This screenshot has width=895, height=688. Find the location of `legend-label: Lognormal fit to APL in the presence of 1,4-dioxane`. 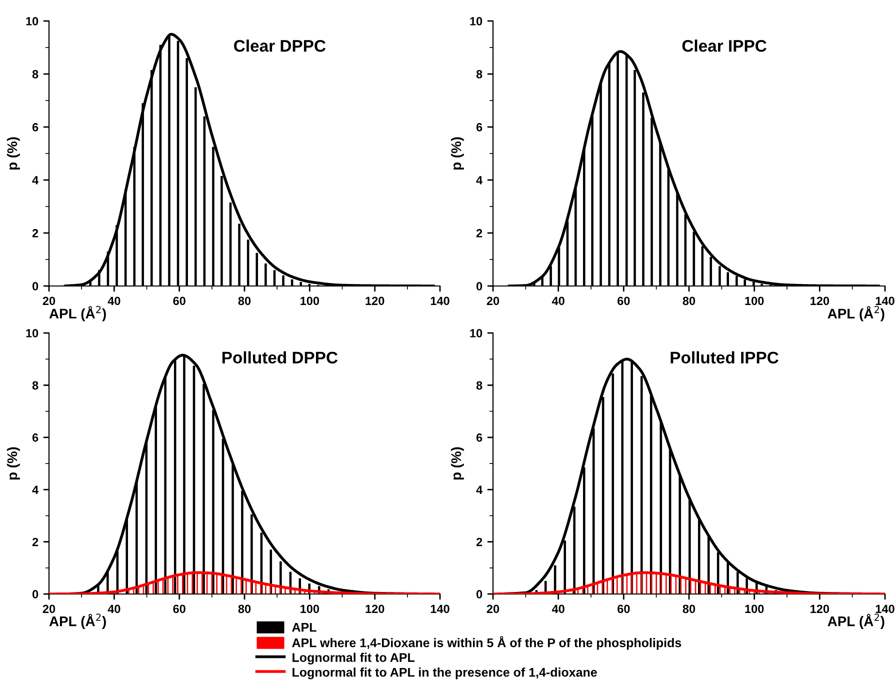

legend-label: Lognormal fit to APL in the presence of 1,4-dioxane is located at coordinates (444, 674).